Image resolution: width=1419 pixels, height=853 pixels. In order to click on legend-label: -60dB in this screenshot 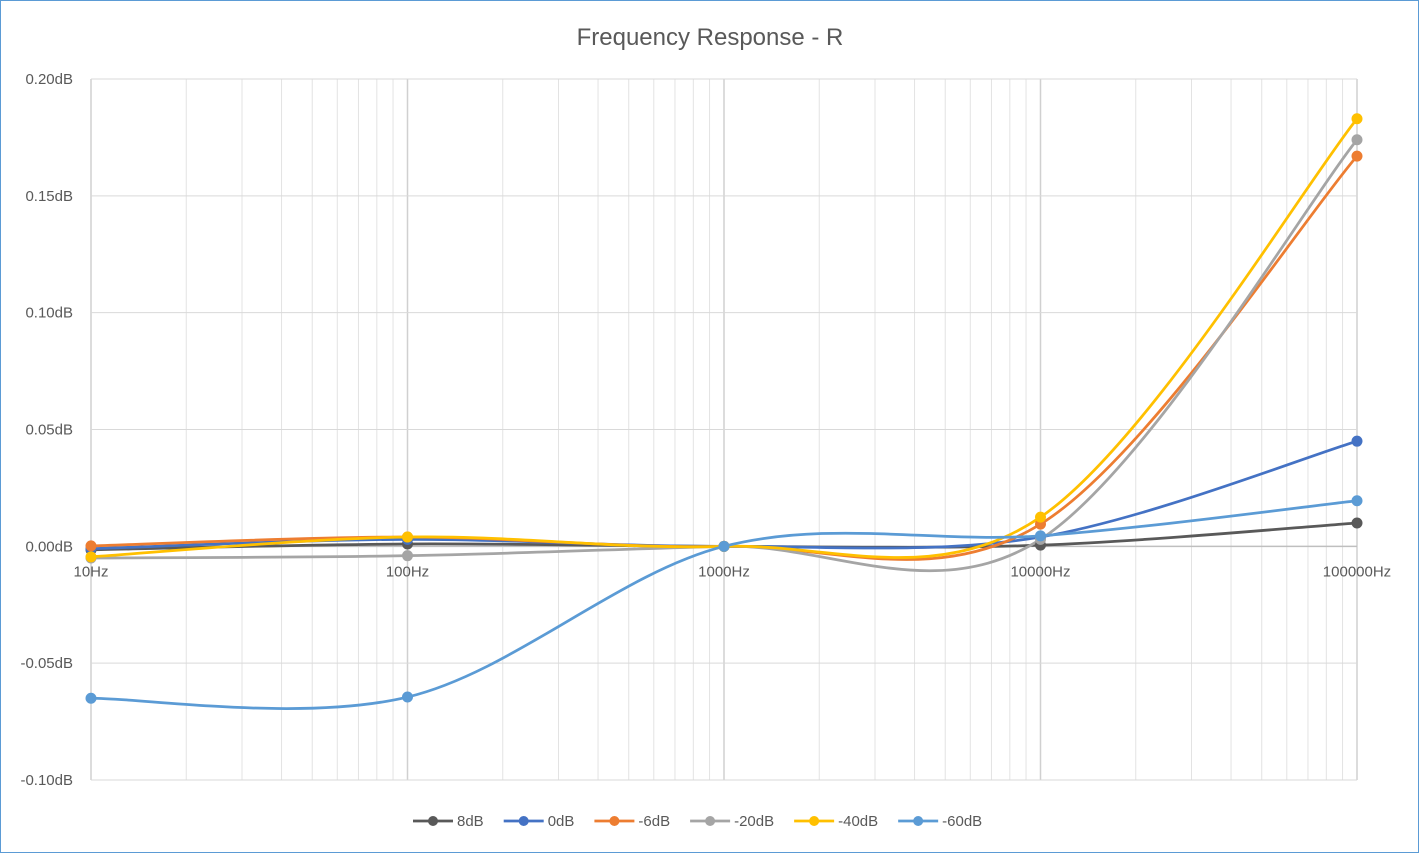, I will do `click(962, 821)`.